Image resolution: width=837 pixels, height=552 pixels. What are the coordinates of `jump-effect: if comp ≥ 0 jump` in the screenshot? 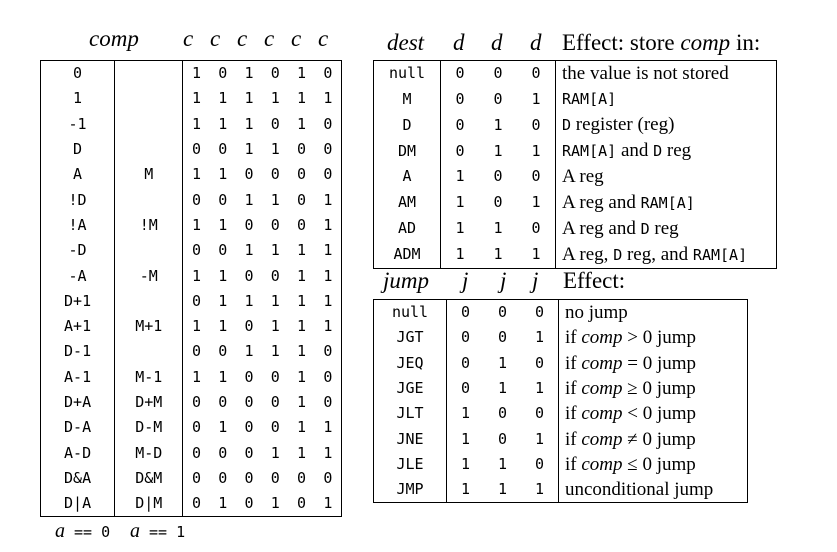 It's located at (630, 389).